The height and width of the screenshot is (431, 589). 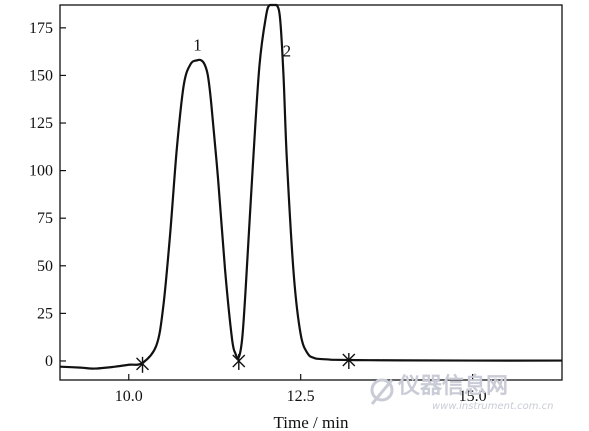 What do you see at coordinates (49, 361) in the screenshot?
I see `y-tick-label: 0` at bounding box center [49, 361].